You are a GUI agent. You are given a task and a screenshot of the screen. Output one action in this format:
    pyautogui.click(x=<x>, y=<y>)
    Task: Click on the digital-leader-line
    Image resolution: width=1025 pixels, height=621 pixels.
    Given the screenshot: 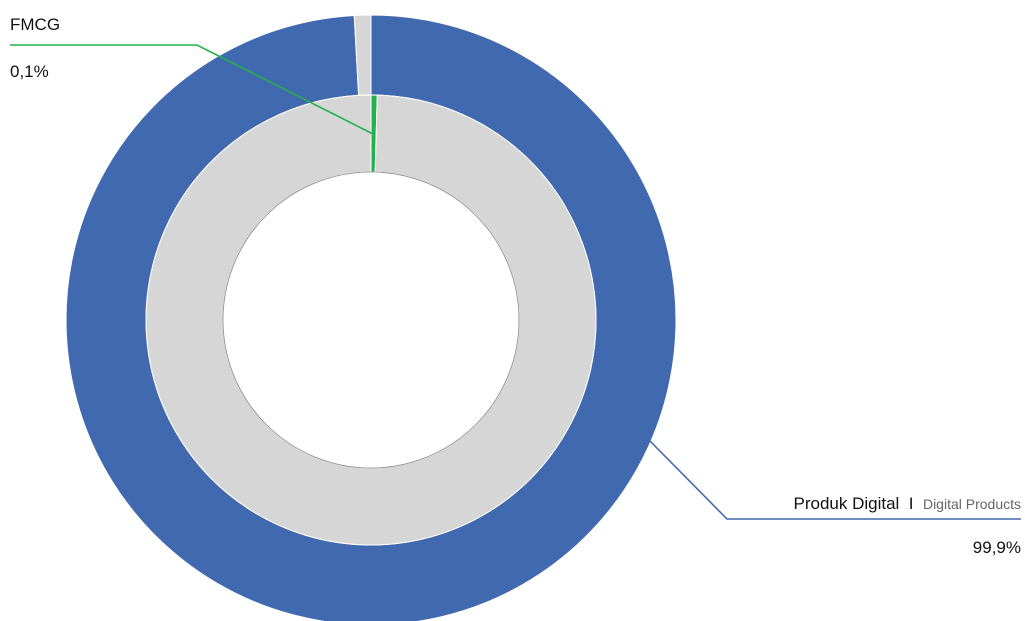 What is the action you would take?
    pyautogui.click(x=835, y=480)
    